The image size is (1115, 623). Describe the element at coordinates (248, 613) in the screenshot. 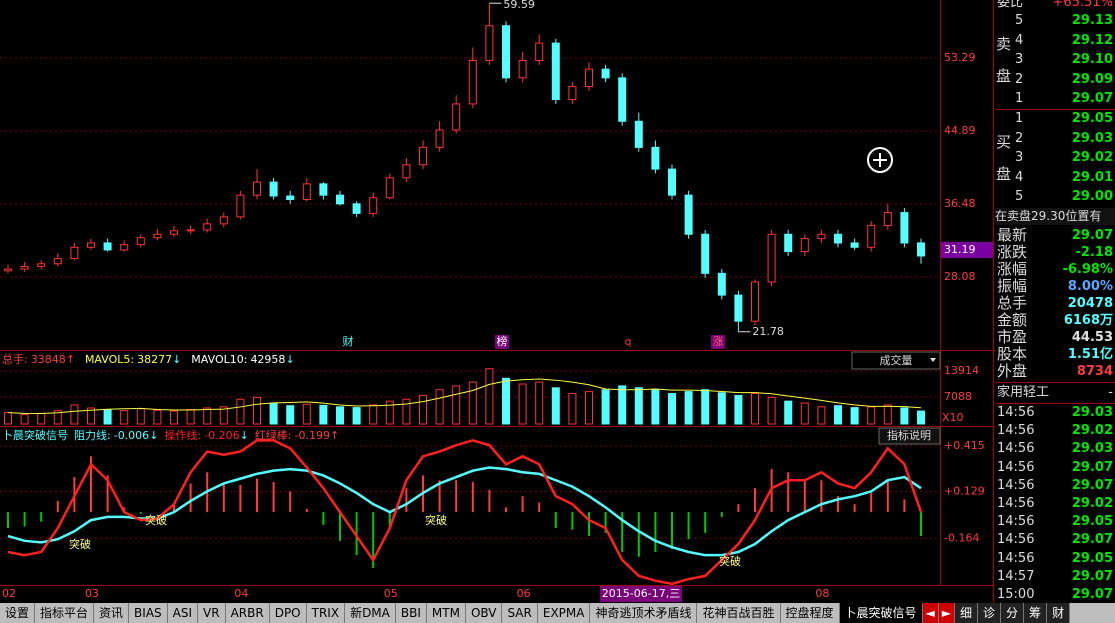

I see `tab: ARBR` at that location.